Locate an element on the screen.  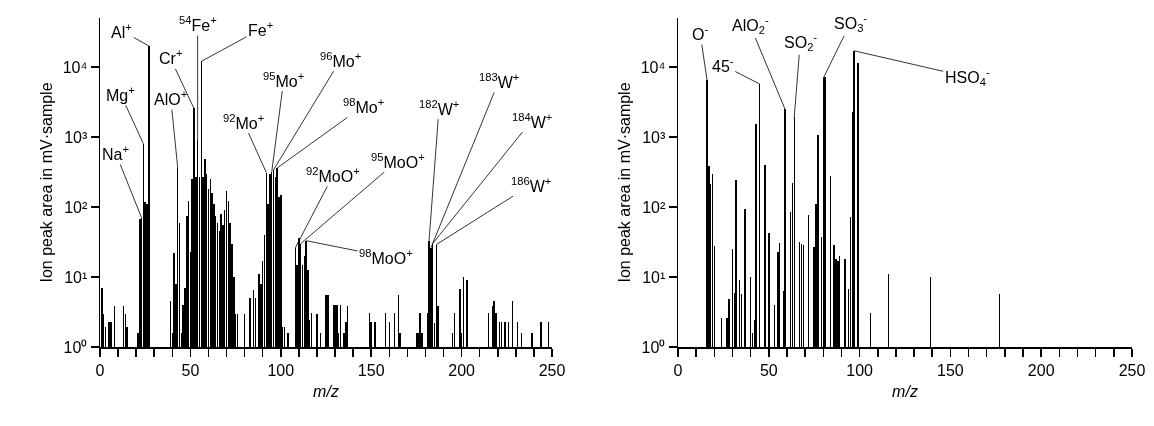
annotation: $^{95}$MoO$^{+}$ is located at coordinates (398, 161).